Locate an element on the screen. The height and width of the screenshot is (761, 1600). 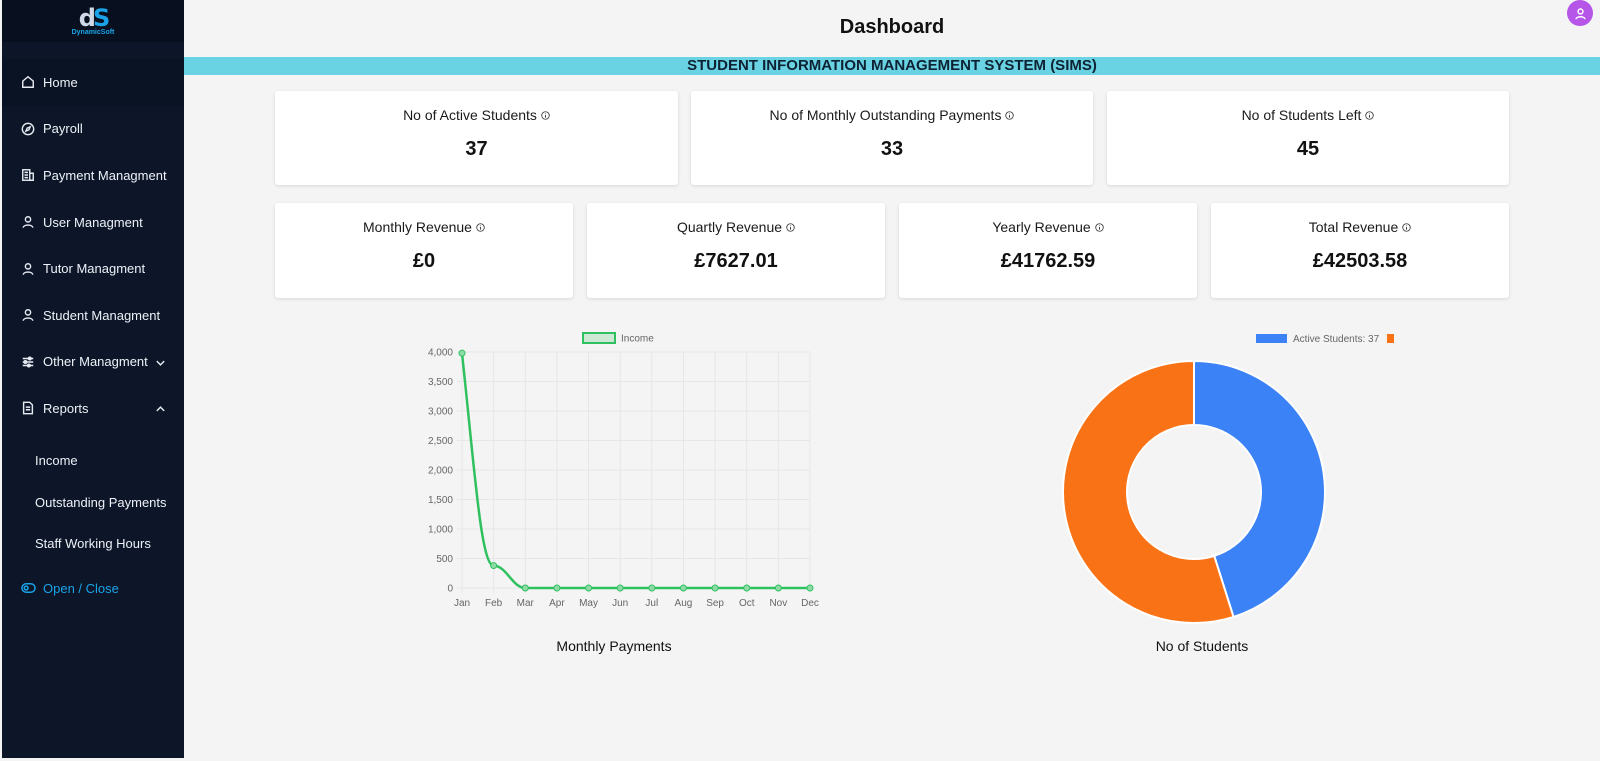
stat-label-text: No of Monthly Outstanding Payments is located at coordinates (885, 115).